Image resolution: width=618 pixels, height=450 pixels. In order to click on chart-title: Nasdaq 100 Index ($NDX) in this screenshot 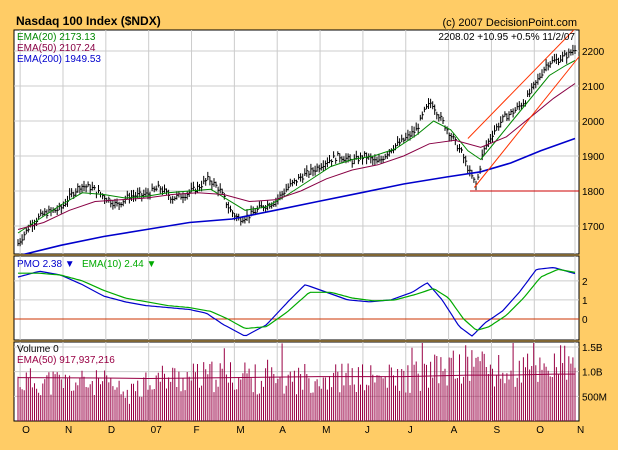, I will do `click(88, 21)`.